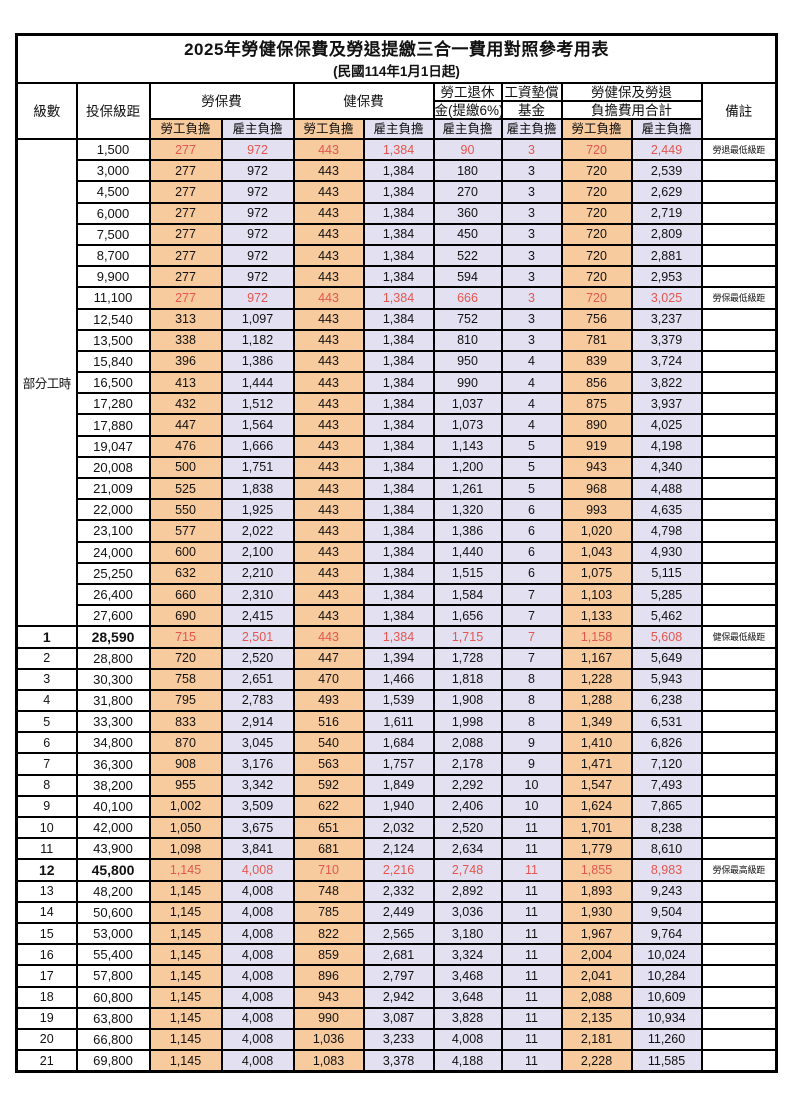  What do you see at coordinates (113, 658) in the screenshot?
I see `bracket-cell: 28,800` at bounding box center [113, 658].